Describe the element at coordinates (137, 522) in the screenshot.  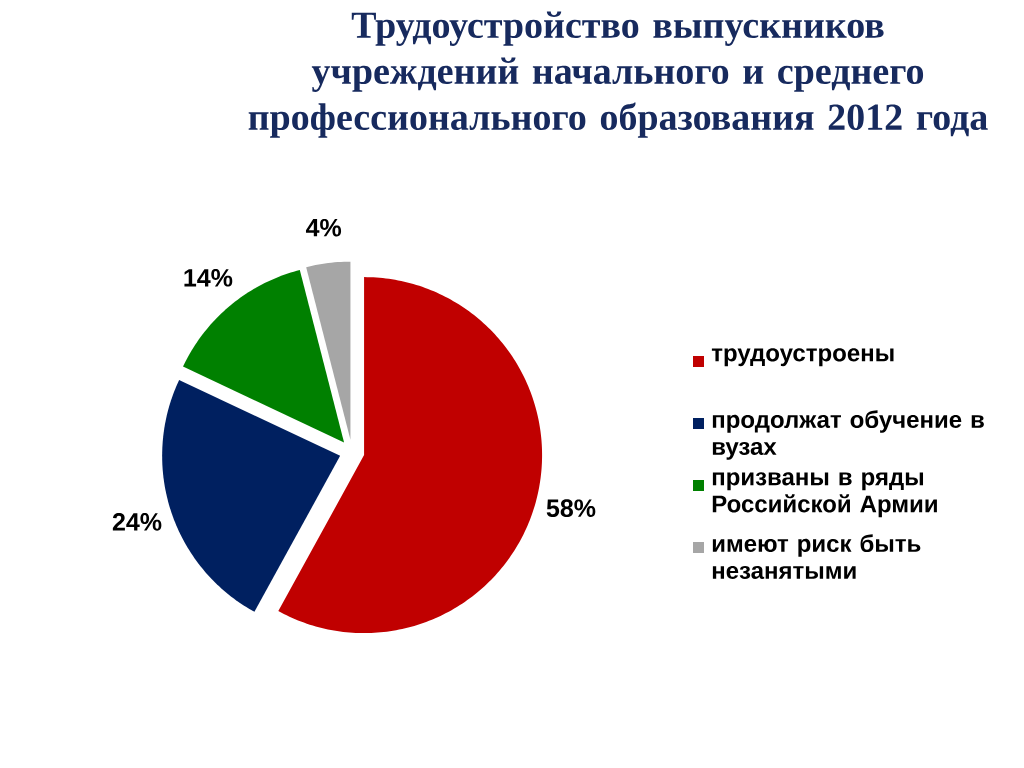
I see `data-label: 24%` at that location.